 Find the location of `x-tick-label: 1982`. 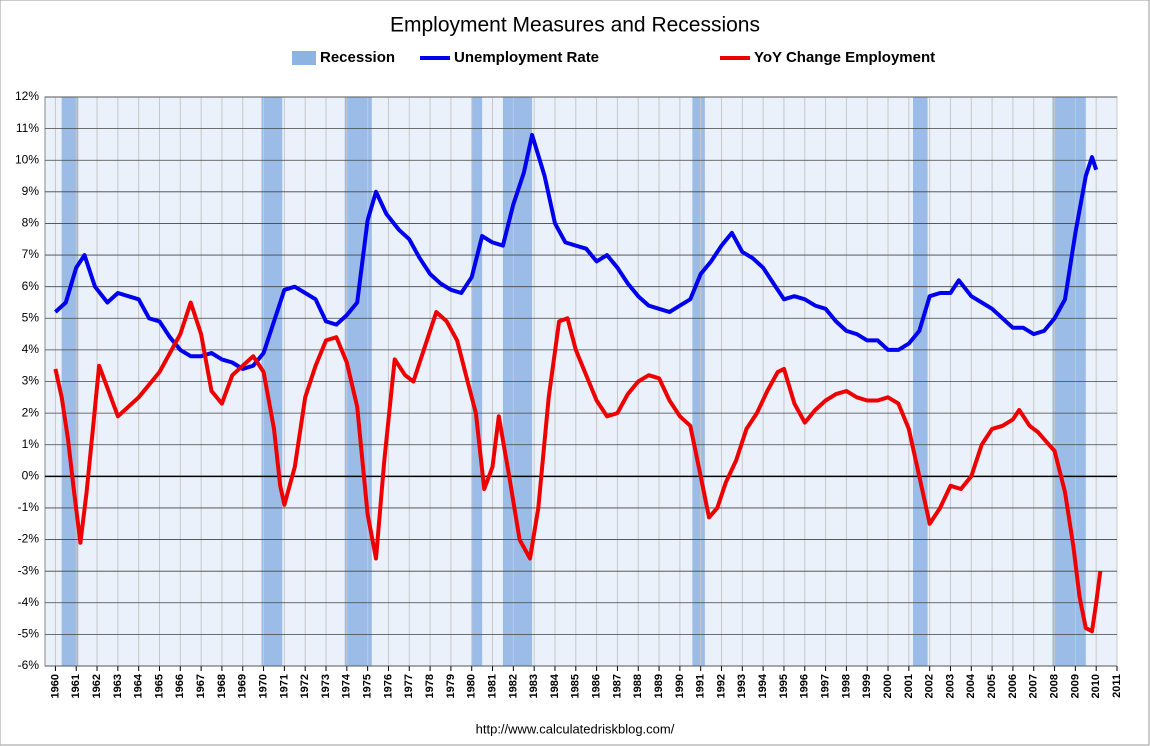

x-tick-label: 1982 is located at coordinates (513, 686).